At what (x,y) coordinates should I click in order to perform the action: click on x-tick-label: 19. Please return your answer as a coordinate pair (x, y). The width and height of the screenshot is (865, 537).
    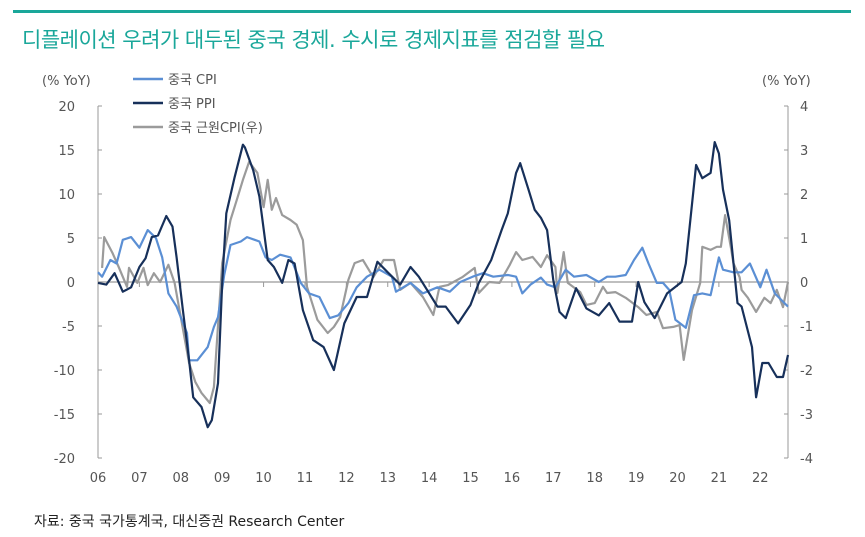
    Looking at the image, I should click on (636, 478).